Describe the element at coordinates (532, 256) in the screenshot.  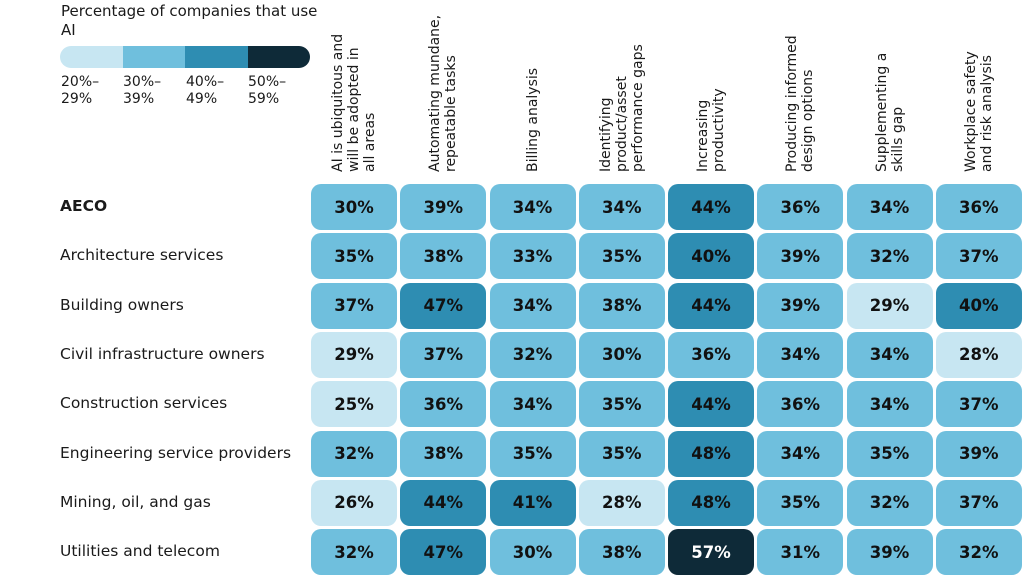
I see `heatmap-cell: 33%` at that location.